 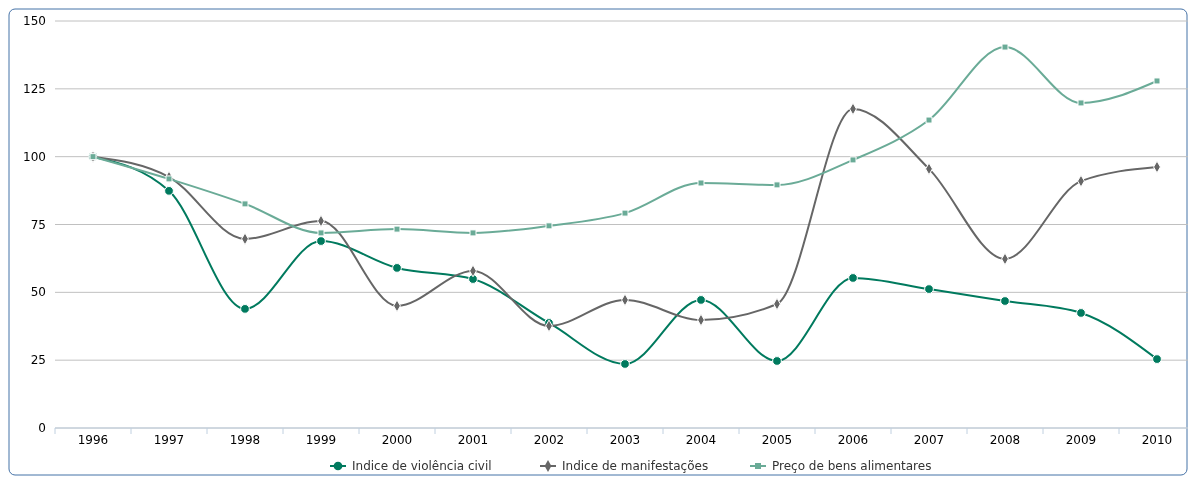 What do you see at coordinates (422, 466) in the screenshot?
I see `legend-label: Indice de violência civil` at bounding box center [422, 466].